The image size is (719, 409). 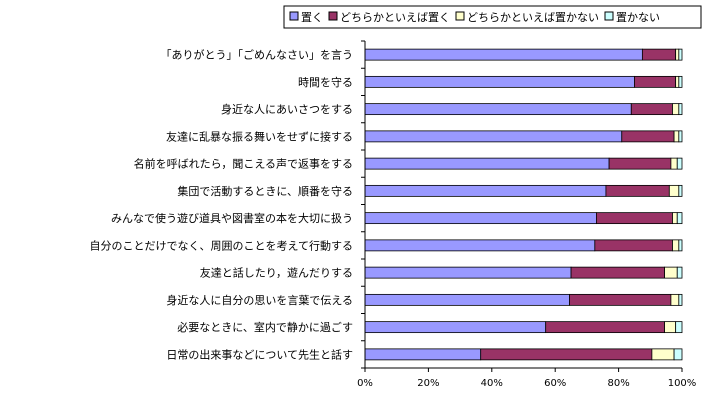 I want to click on legend-box, so click(x=492, y=17).